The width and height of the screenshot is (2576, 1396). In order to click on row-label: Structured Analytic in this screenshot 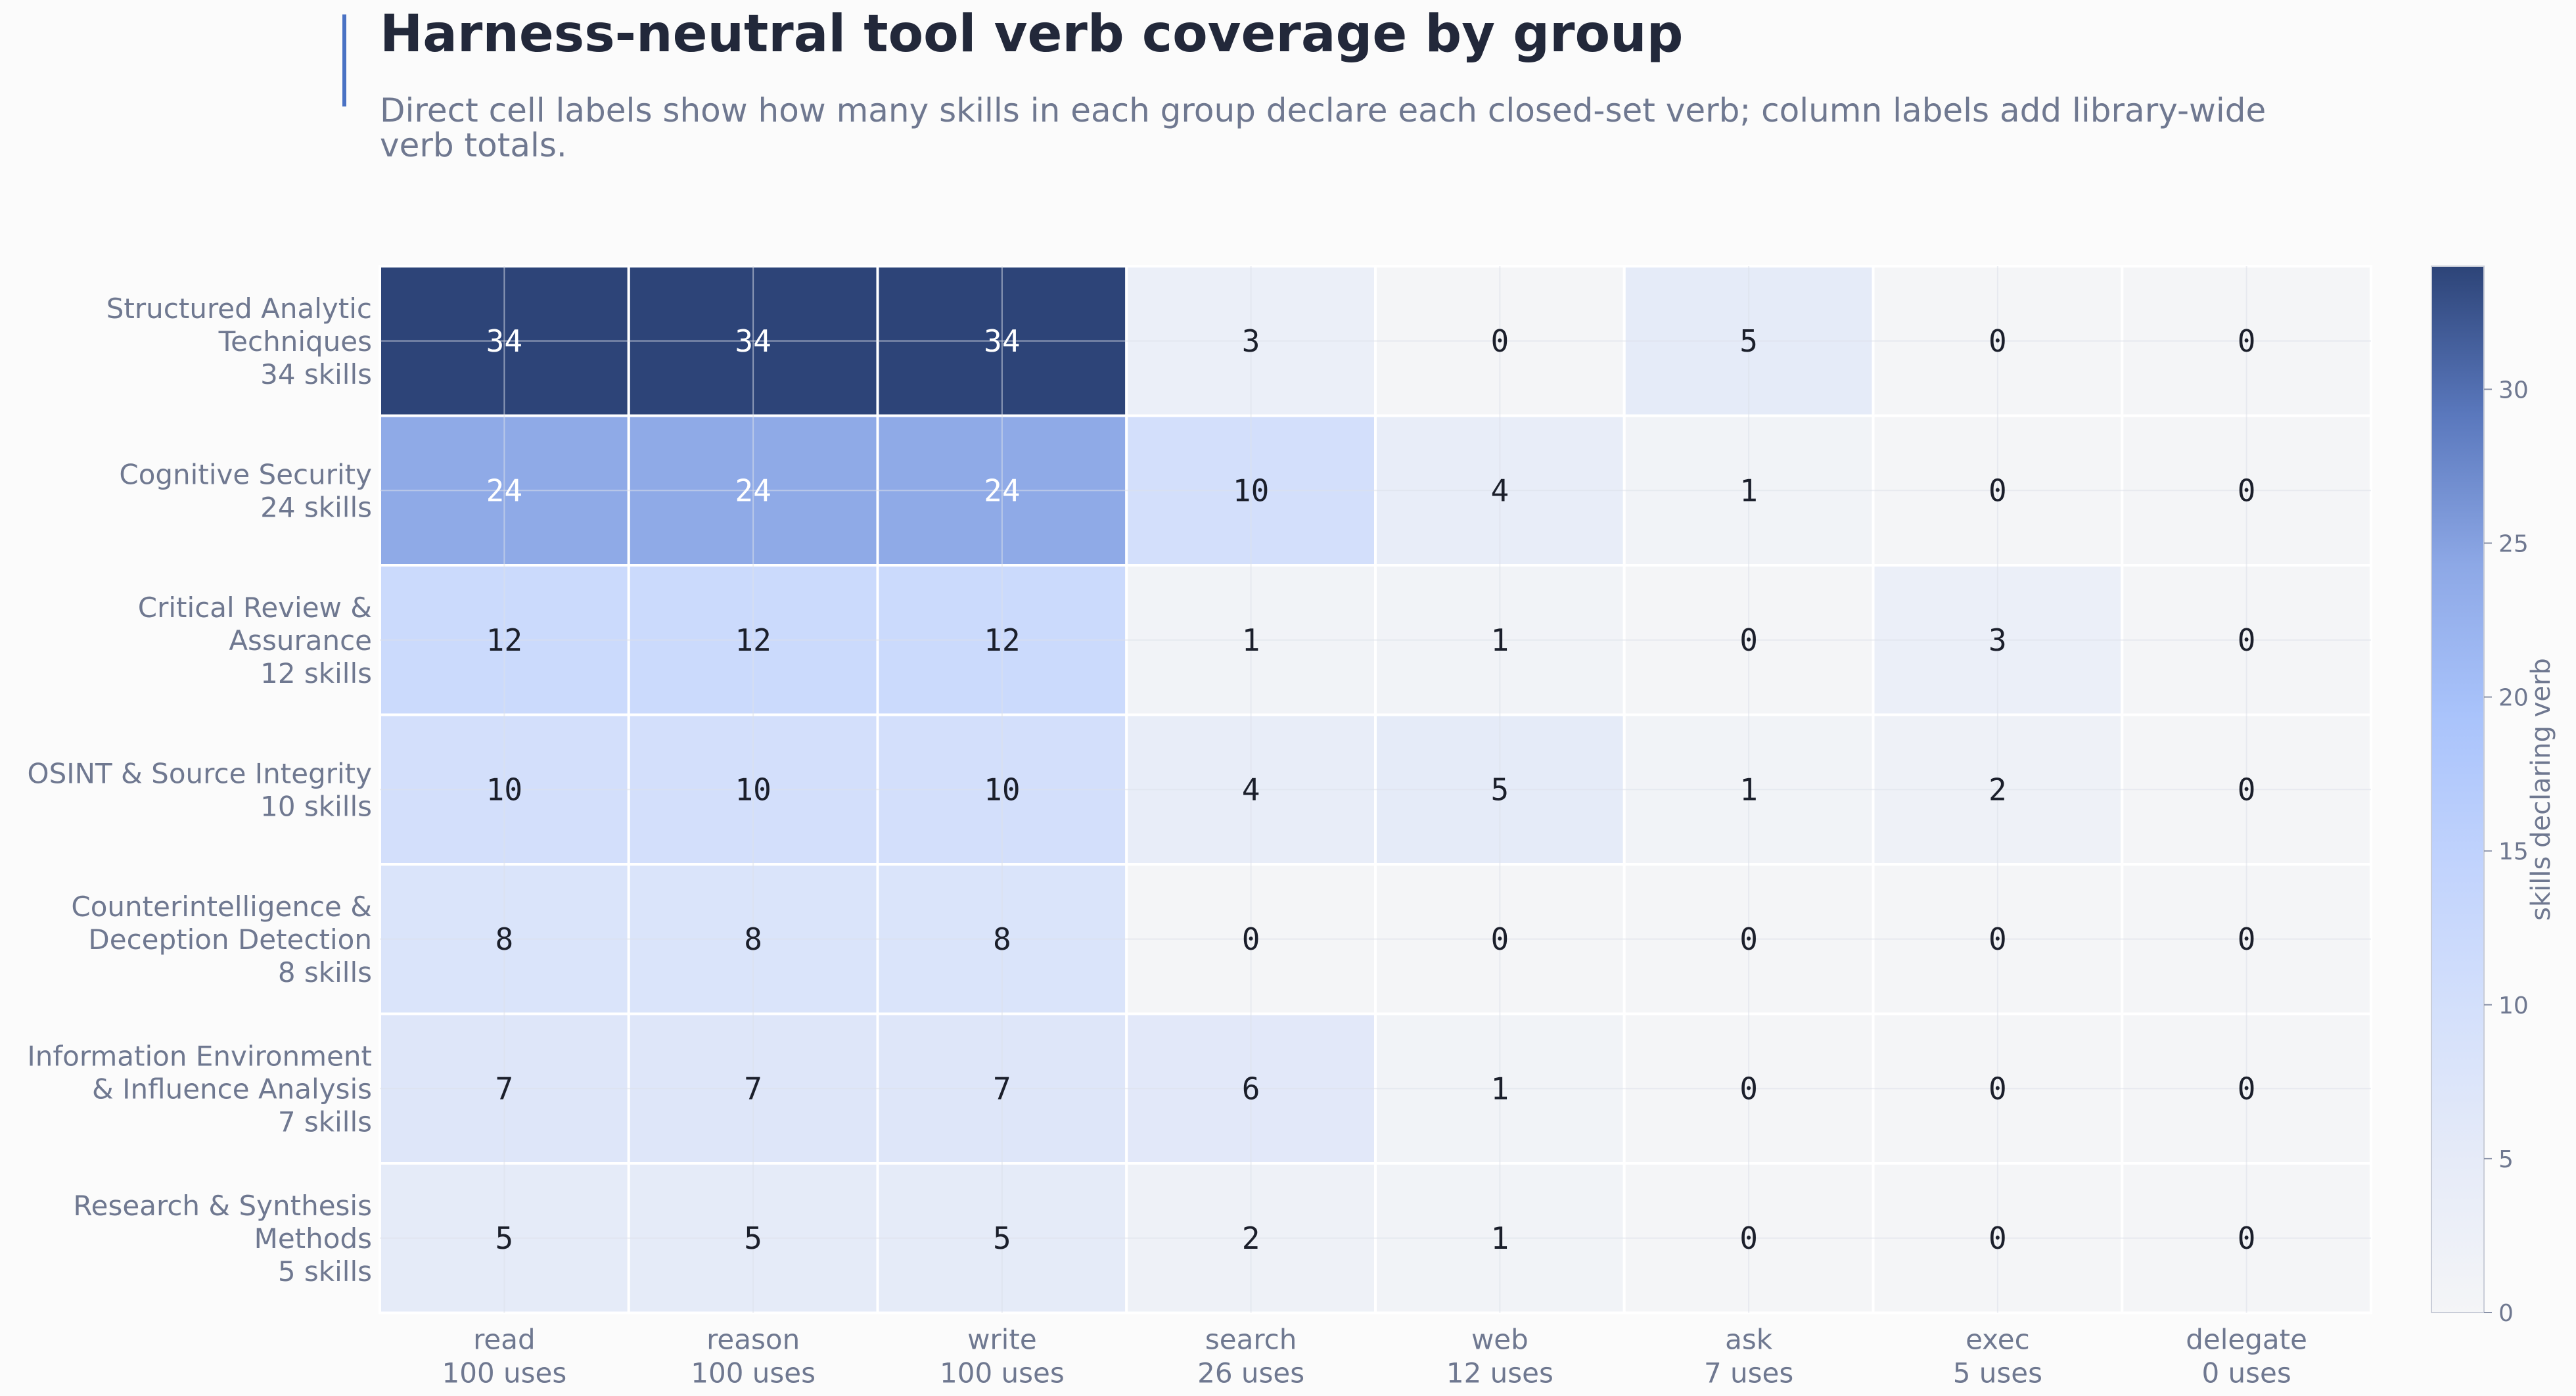, I will do `click(239, 308)`.